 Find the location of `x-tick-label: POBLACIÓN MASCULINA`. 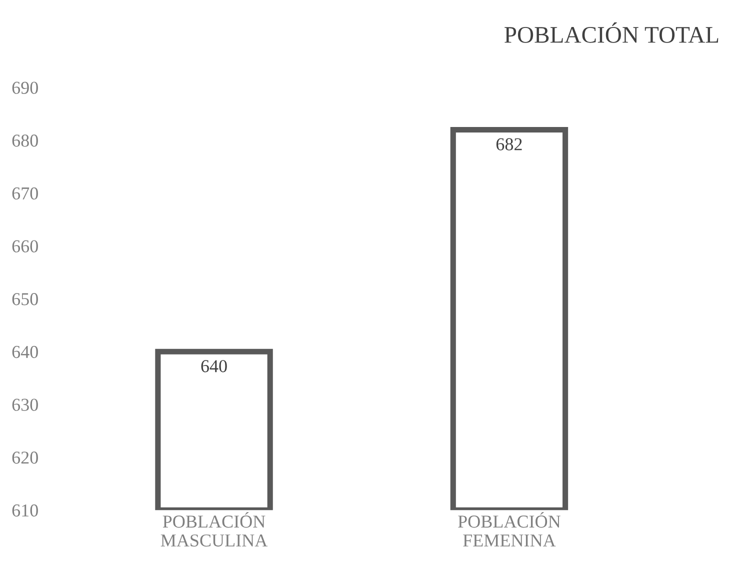

x-tick-label: POBLACIÓN MASCULINA is located at coordinates (214, 529).